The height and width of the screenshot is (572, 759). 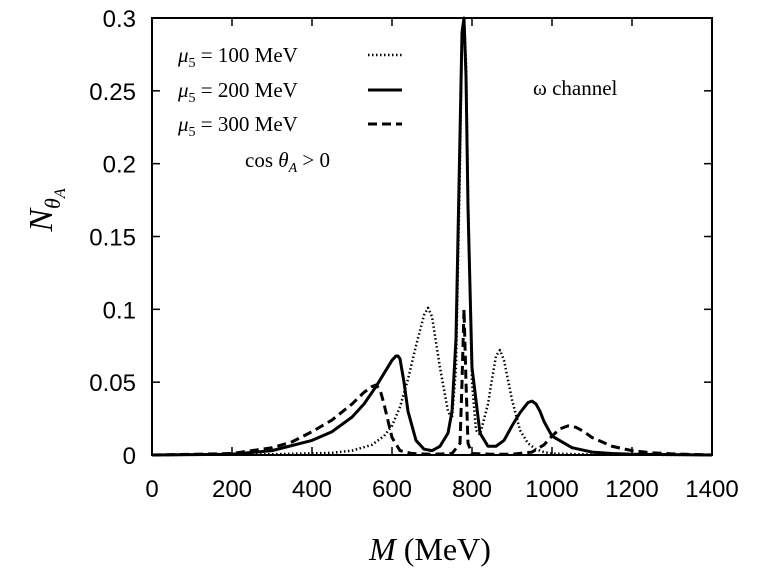 What do you see at coordinates (287, 162) in the screenshot?
I see `condition-annotation: cos θA > 0` at bounding box center [287, 162].